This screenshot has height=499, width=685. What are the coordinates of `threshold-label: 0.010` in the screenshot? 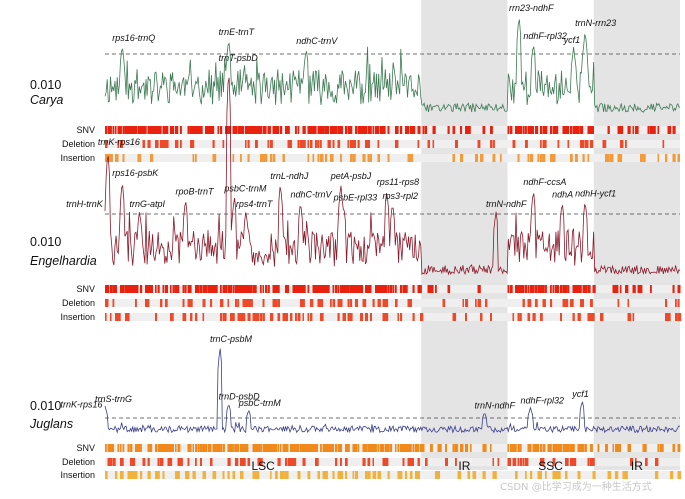 It's located at (45, 242).